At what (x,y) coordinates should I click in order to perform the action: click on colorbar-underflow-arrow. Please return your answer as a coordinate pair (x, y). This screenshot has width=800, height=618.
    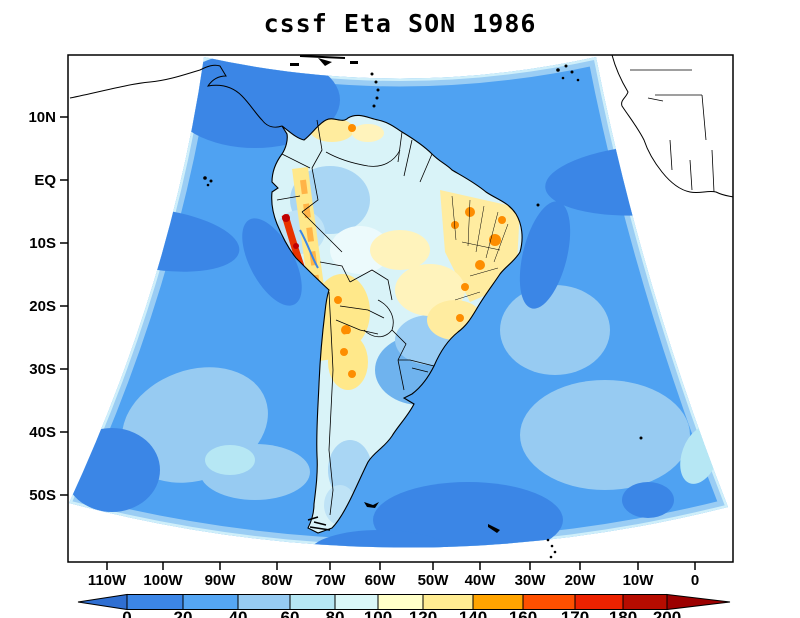
    Looking at the image, I should click on (102, 602).